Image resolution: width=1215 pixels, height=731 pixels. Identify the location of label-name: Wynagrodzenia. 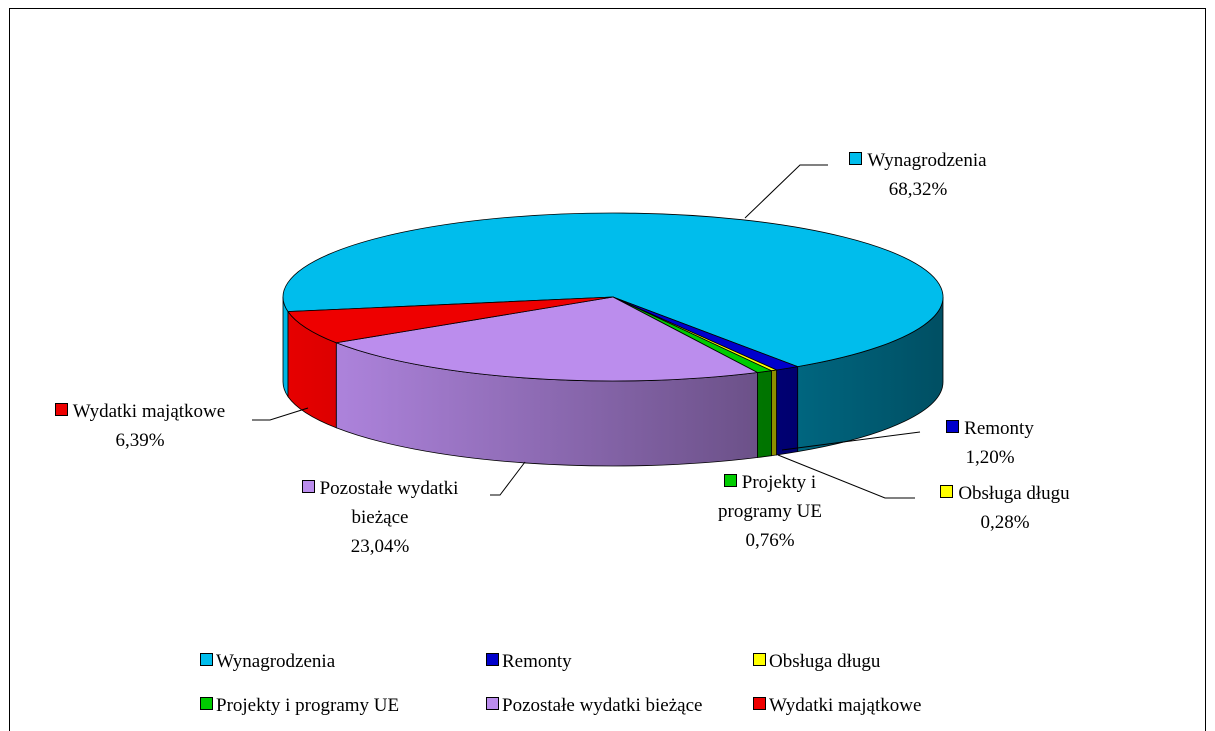
(927, 160).